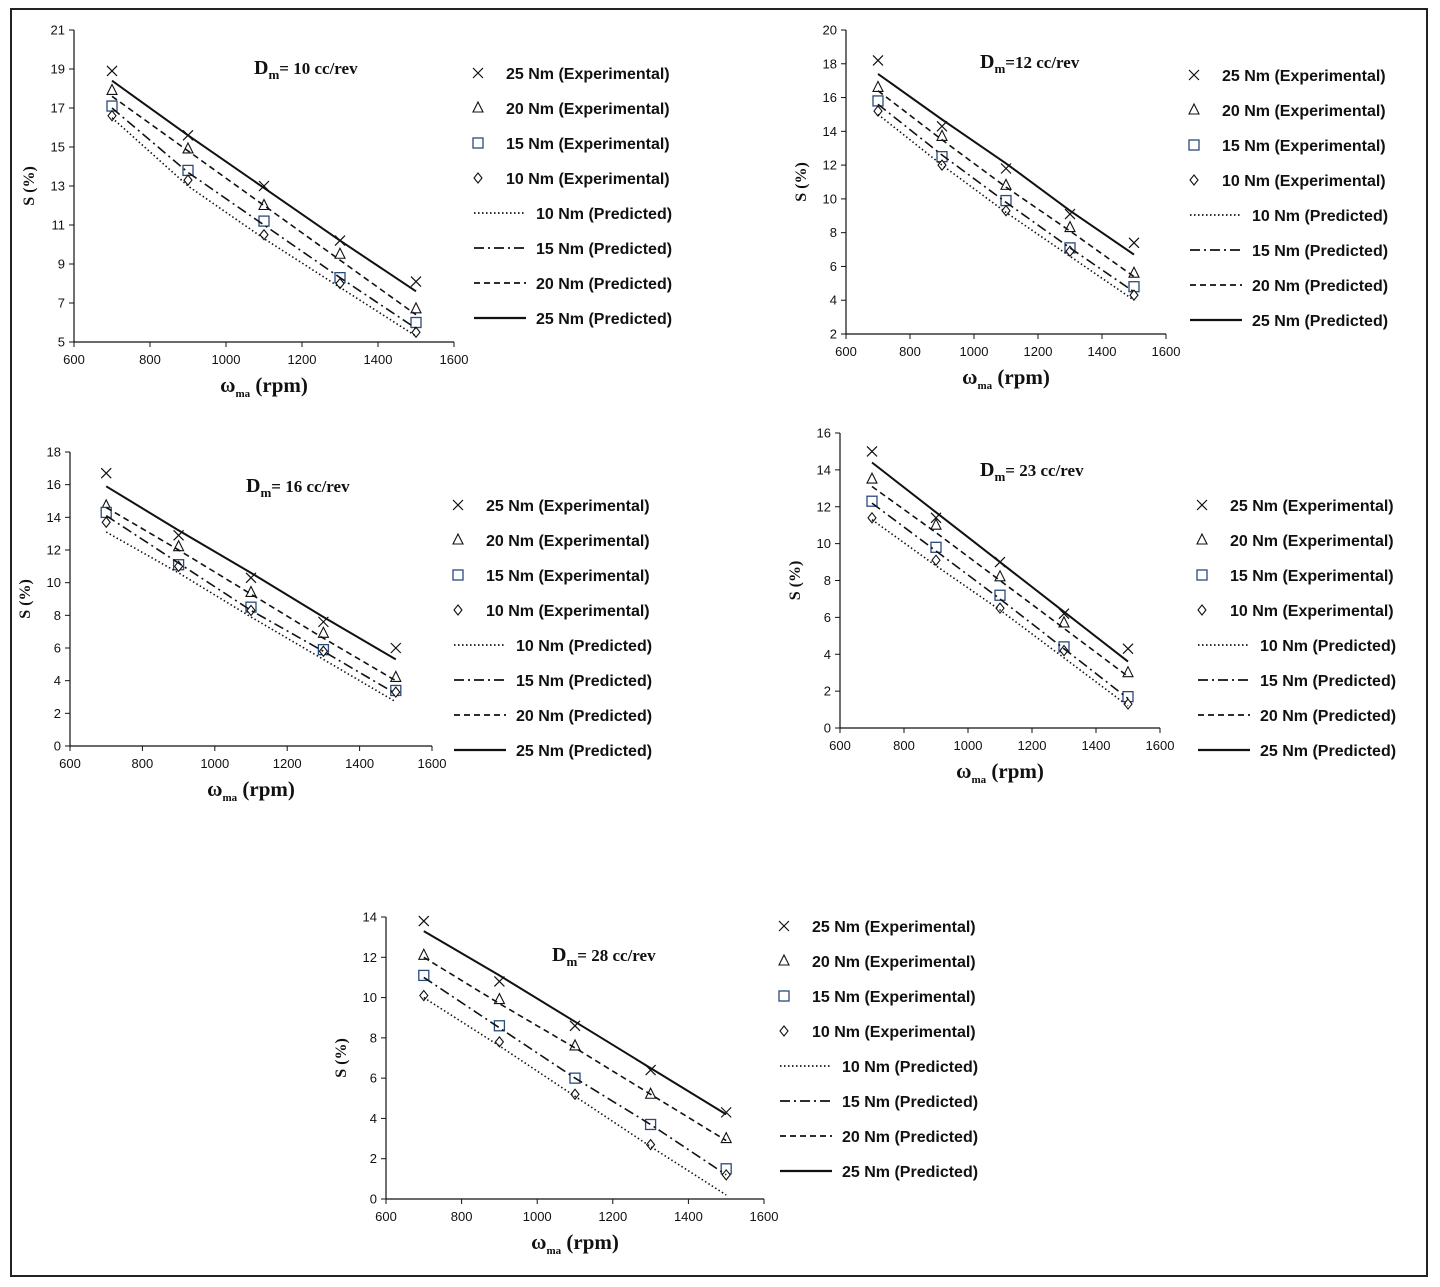  What do you see at coordinates (573, 249) in the screenshot?
I see `legend-entry-6: 15 Nm (Predicted)` at bounding box center [573, 249].